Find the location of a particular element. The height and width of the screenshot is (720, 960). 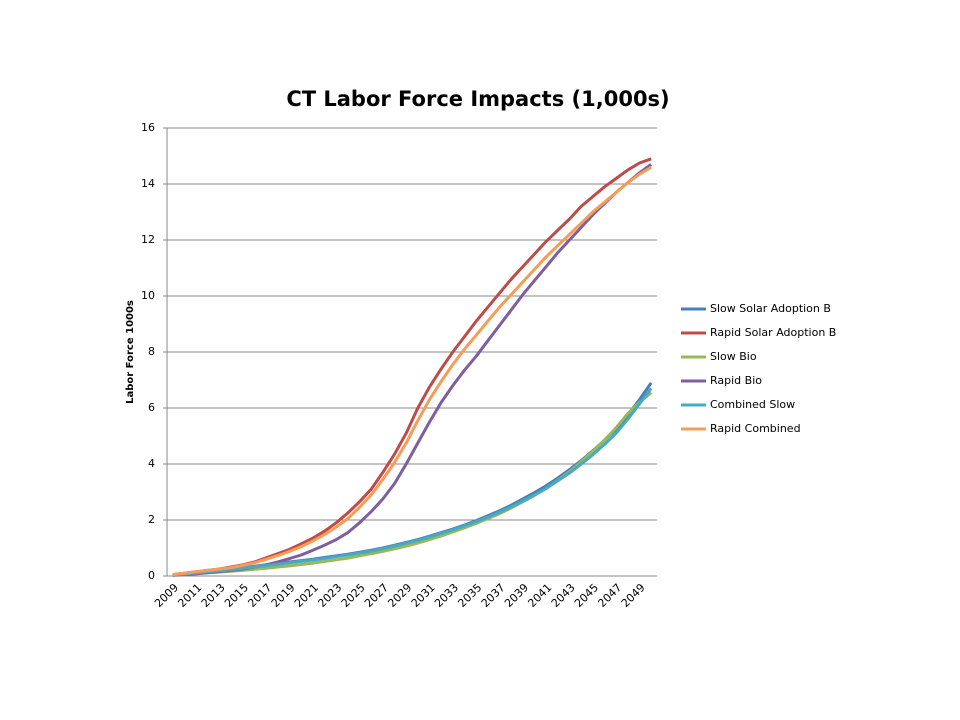

x-tick-label: 2043 is located at coordinates (563, 595).